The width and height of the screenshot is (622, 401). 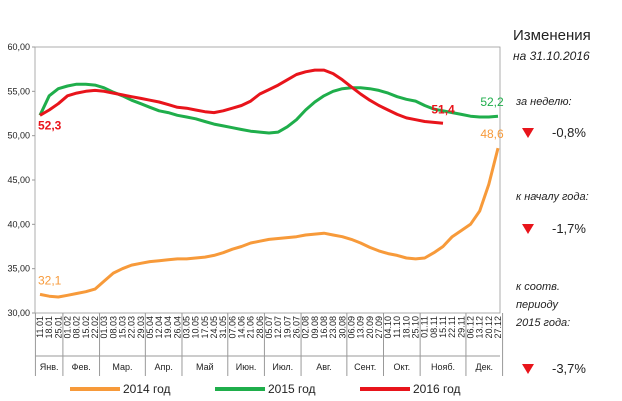 I want to click on y-tick-label: 30,00, so click(x=18, y=313).